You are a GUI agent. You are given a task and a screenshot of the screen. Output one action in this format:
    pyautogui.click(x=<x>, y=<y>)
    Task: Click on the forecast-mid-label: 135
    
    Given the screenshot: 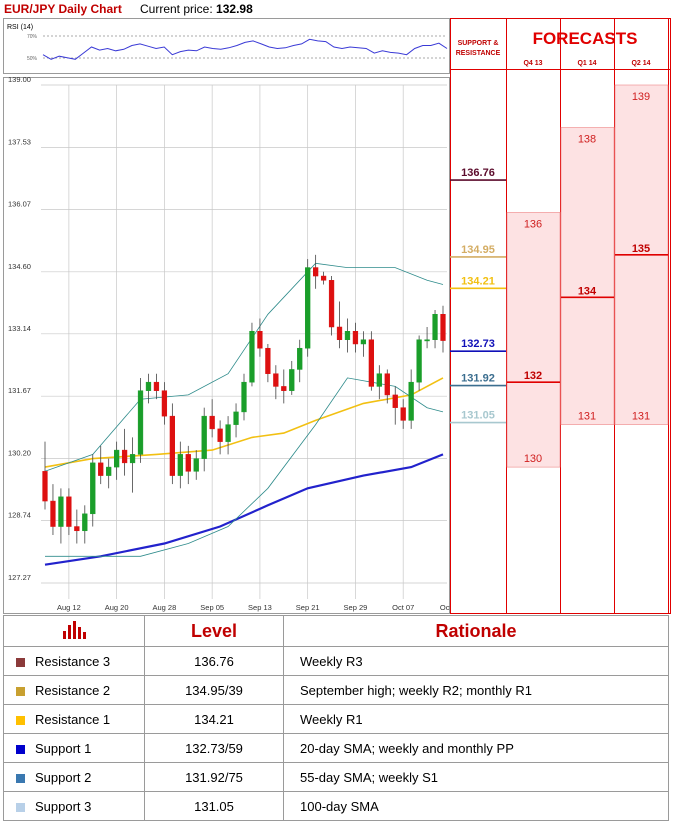 What is the action you would take?
    pyautogui.click(x=641, y=249)
    